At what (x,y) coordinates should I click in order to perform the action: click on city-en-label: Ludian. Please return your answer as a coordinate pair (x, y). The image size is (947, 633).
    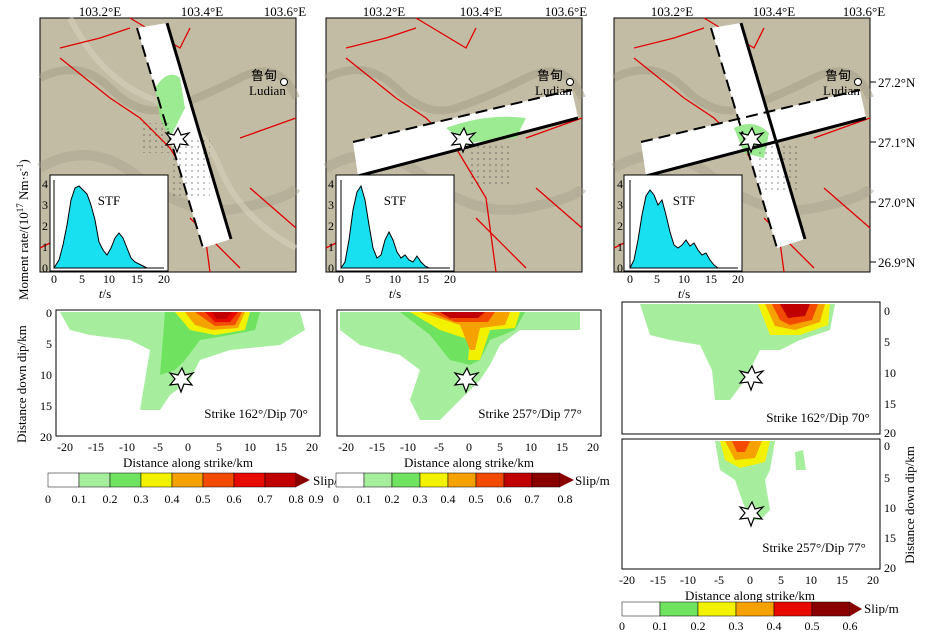
    Looking at the image, I should click on (553, 90).